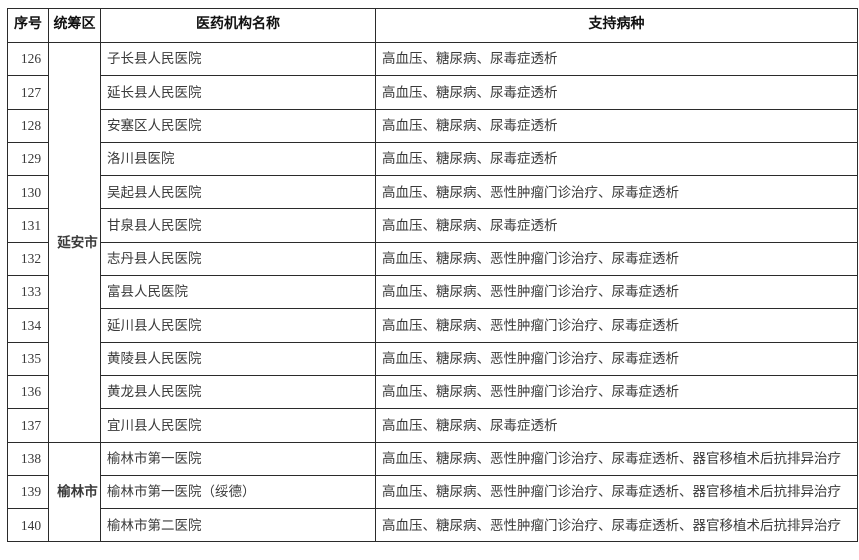  I want to click on cell-region: 榆林市, so click(74, 492).